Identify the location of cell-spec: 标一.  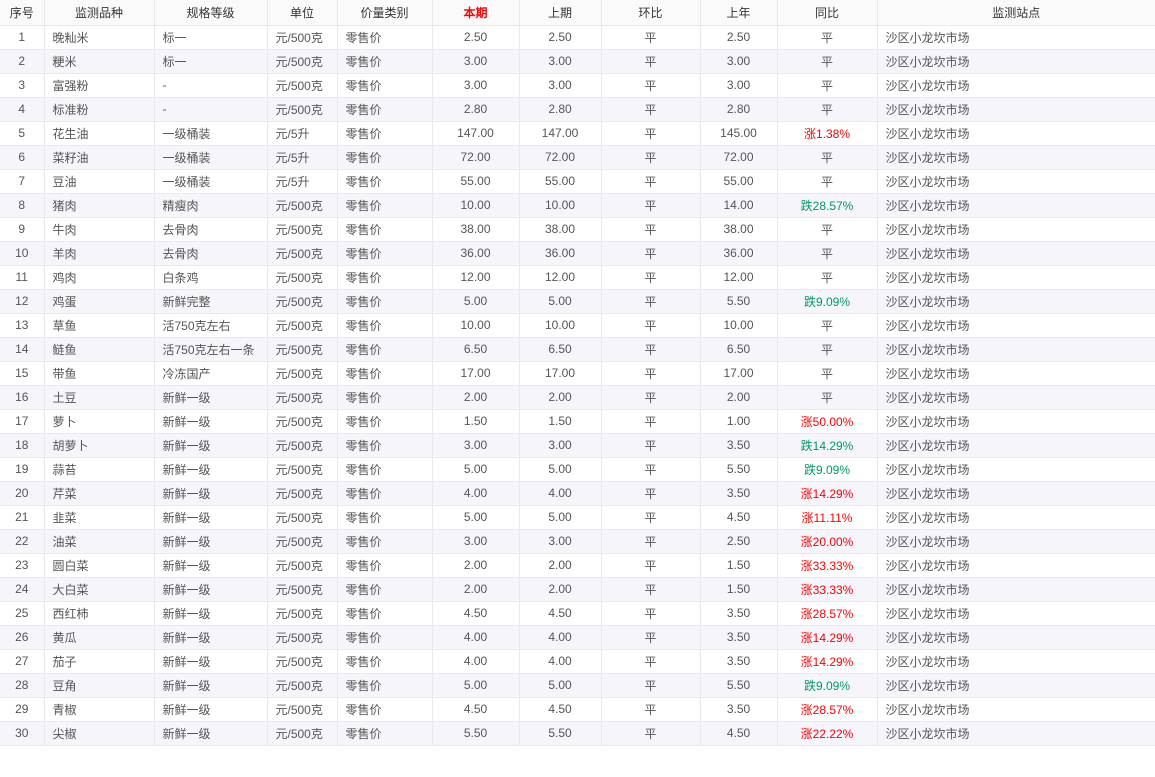
(211, 61).